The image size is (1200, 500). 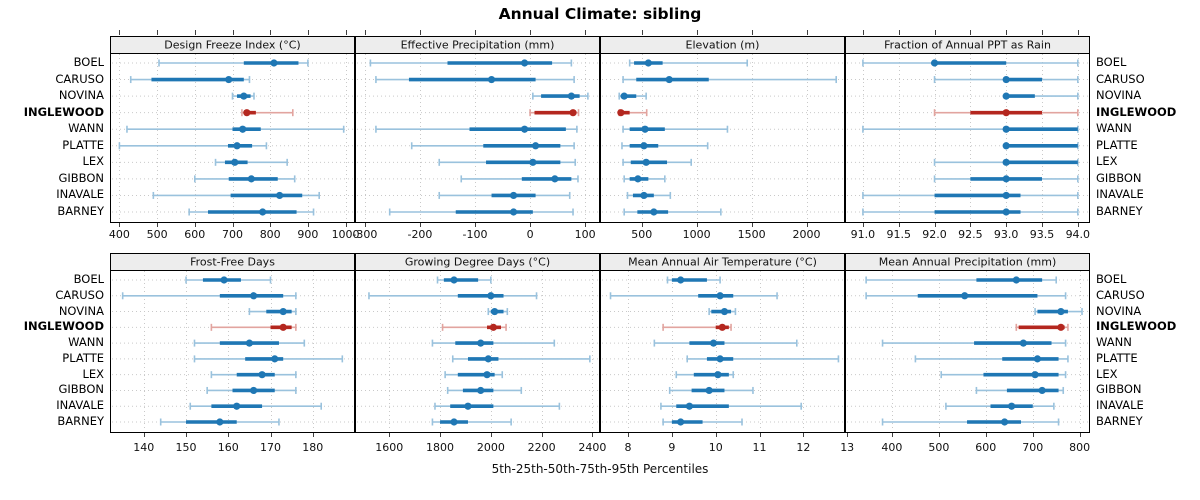 What do you see at coordinates (986, 447) in the screenshot?
I see `axis-tick-label: 600` at bounding box center [986, 447].